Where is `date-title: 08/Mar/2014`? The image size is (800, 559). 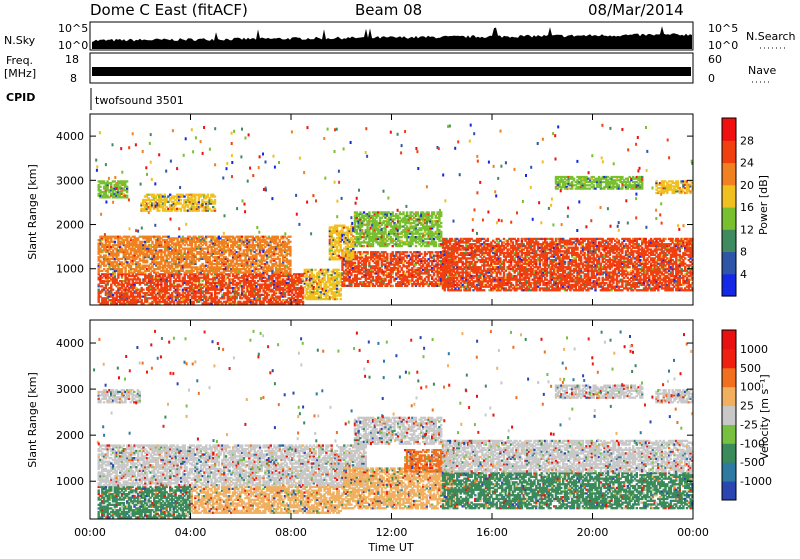 date-title: 08/Mar/2014 is located at coordinates (636, 10).